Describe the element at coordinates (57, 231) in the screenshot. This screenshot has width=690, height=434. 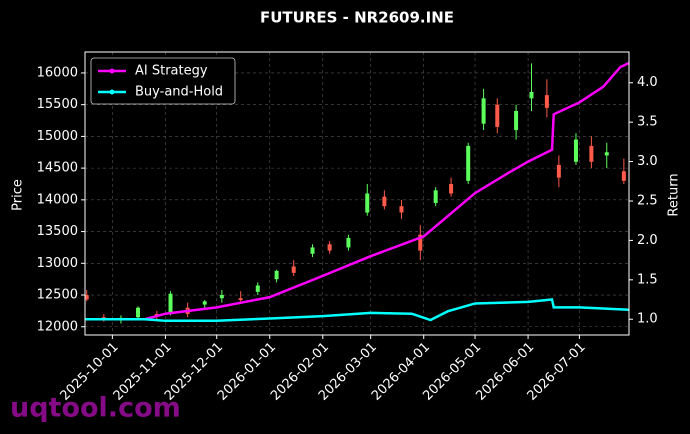
I see `y-tick-label: 13500` at that location.